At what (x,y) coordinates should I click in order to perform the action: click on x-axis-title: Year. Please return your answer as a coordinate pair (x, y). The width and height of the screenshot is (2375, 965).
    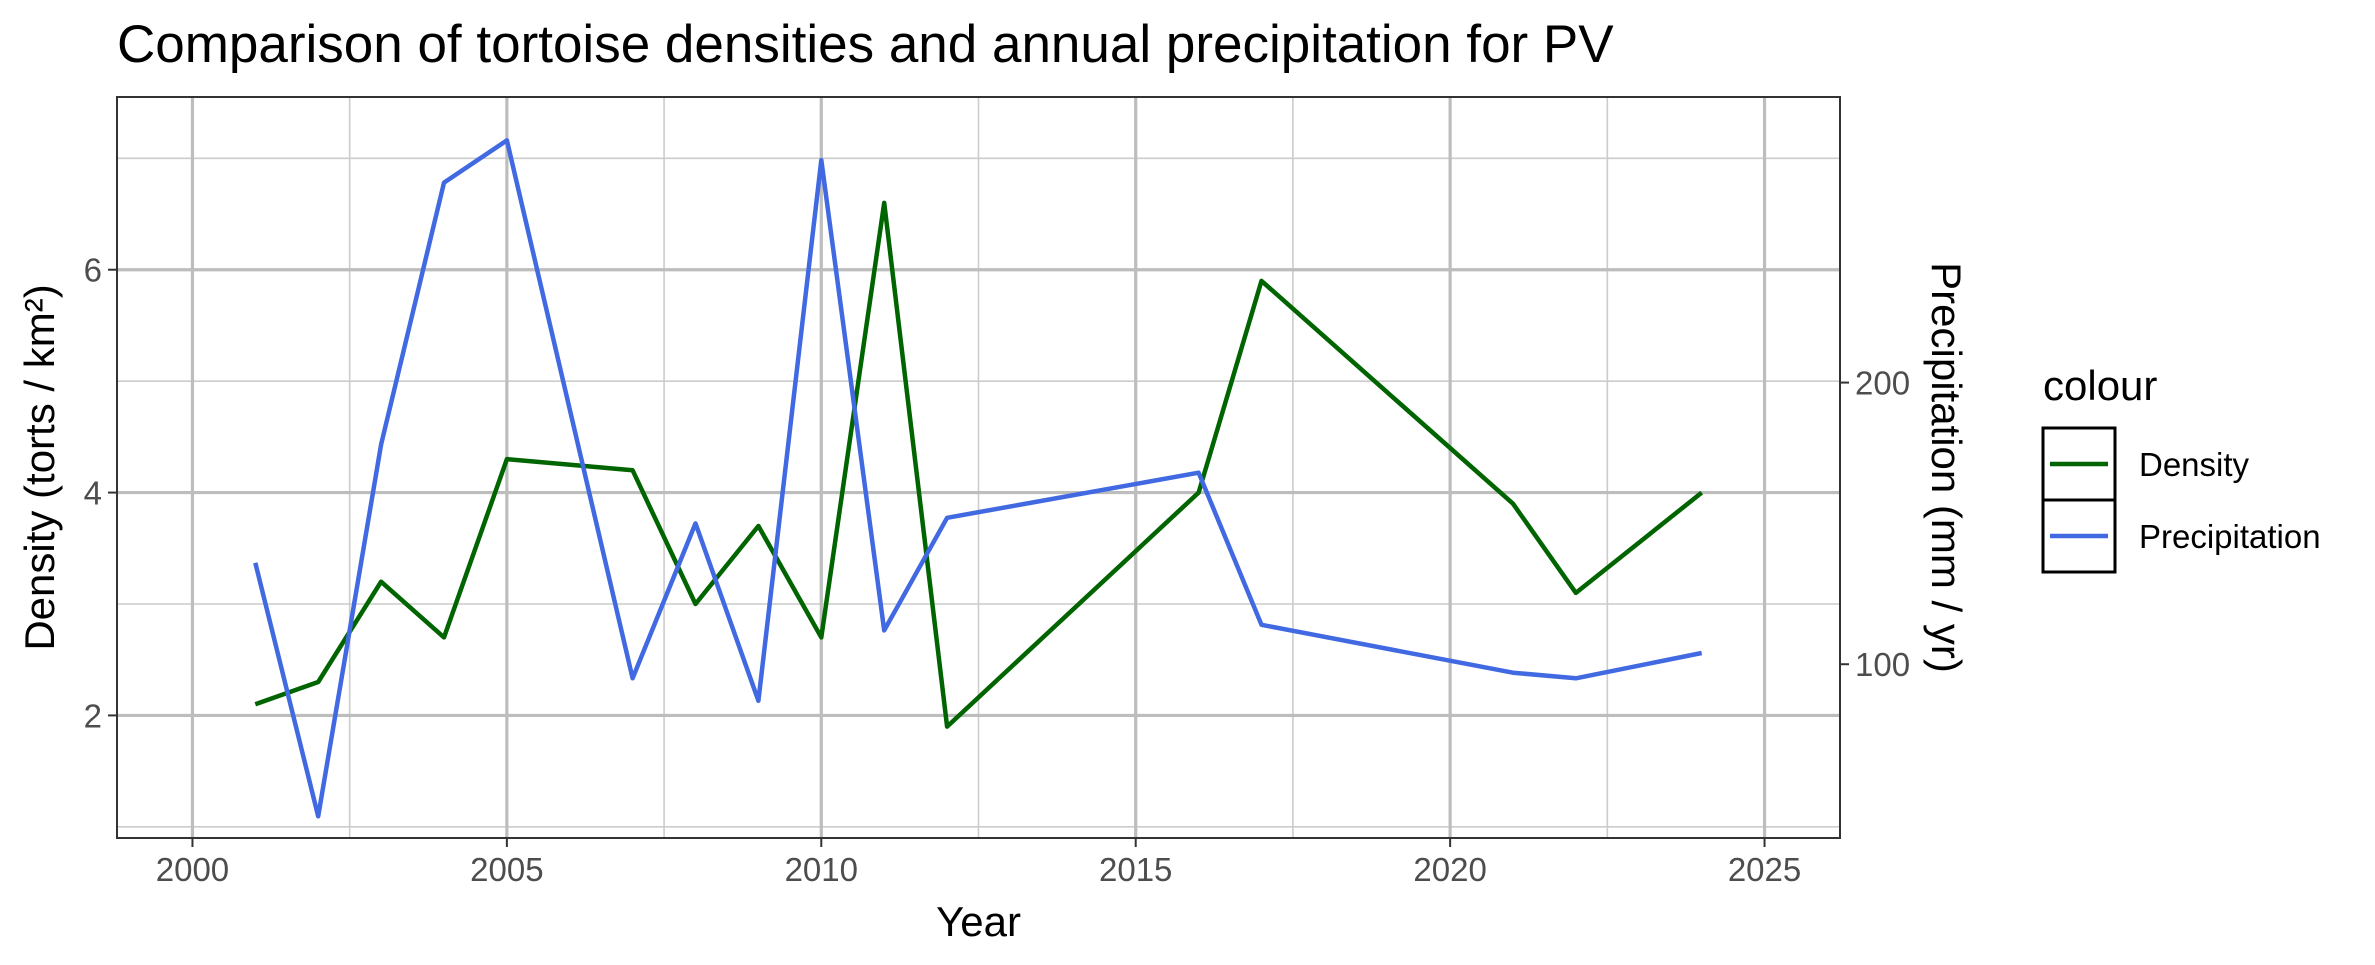
    Looking at the image, I should click on (978, 921).